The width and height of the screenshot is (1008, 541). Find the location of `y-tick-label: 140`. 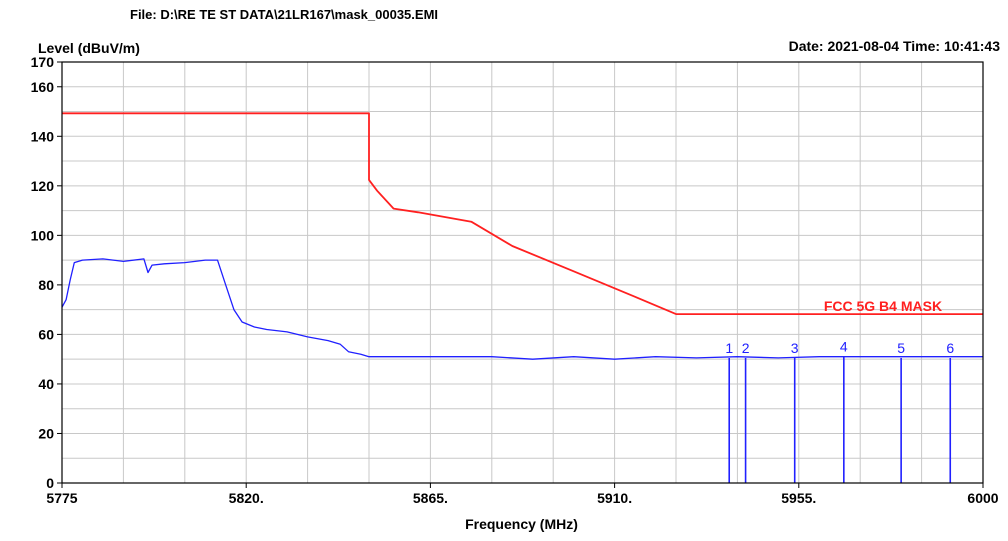

y-tick-label: 140 is located at coordinates (43, 136).